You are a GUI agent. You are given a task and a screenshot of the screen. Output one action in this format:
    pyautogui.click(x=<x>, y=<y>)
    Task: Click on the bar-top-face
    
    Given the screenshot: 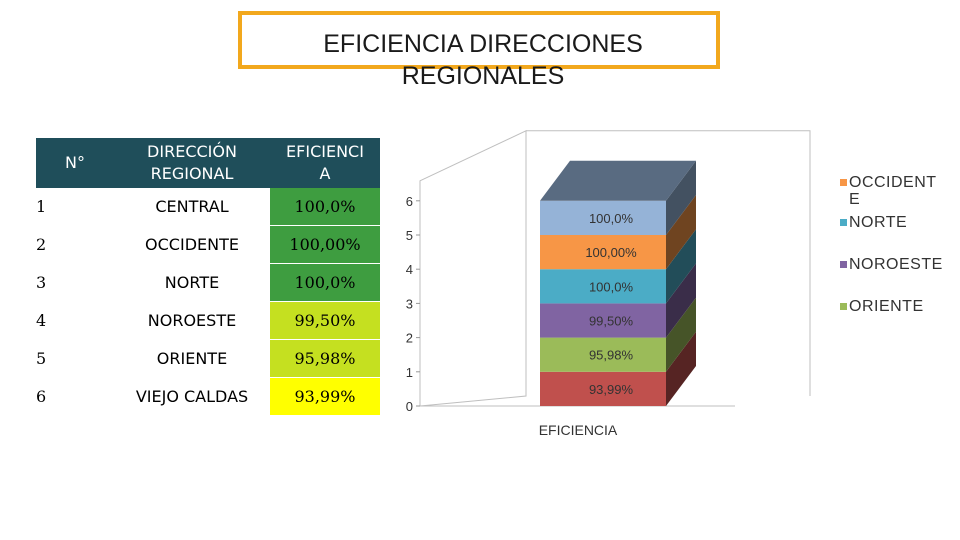 What is the action you would take?
    pyautogui.click(x=618, y=180)
    